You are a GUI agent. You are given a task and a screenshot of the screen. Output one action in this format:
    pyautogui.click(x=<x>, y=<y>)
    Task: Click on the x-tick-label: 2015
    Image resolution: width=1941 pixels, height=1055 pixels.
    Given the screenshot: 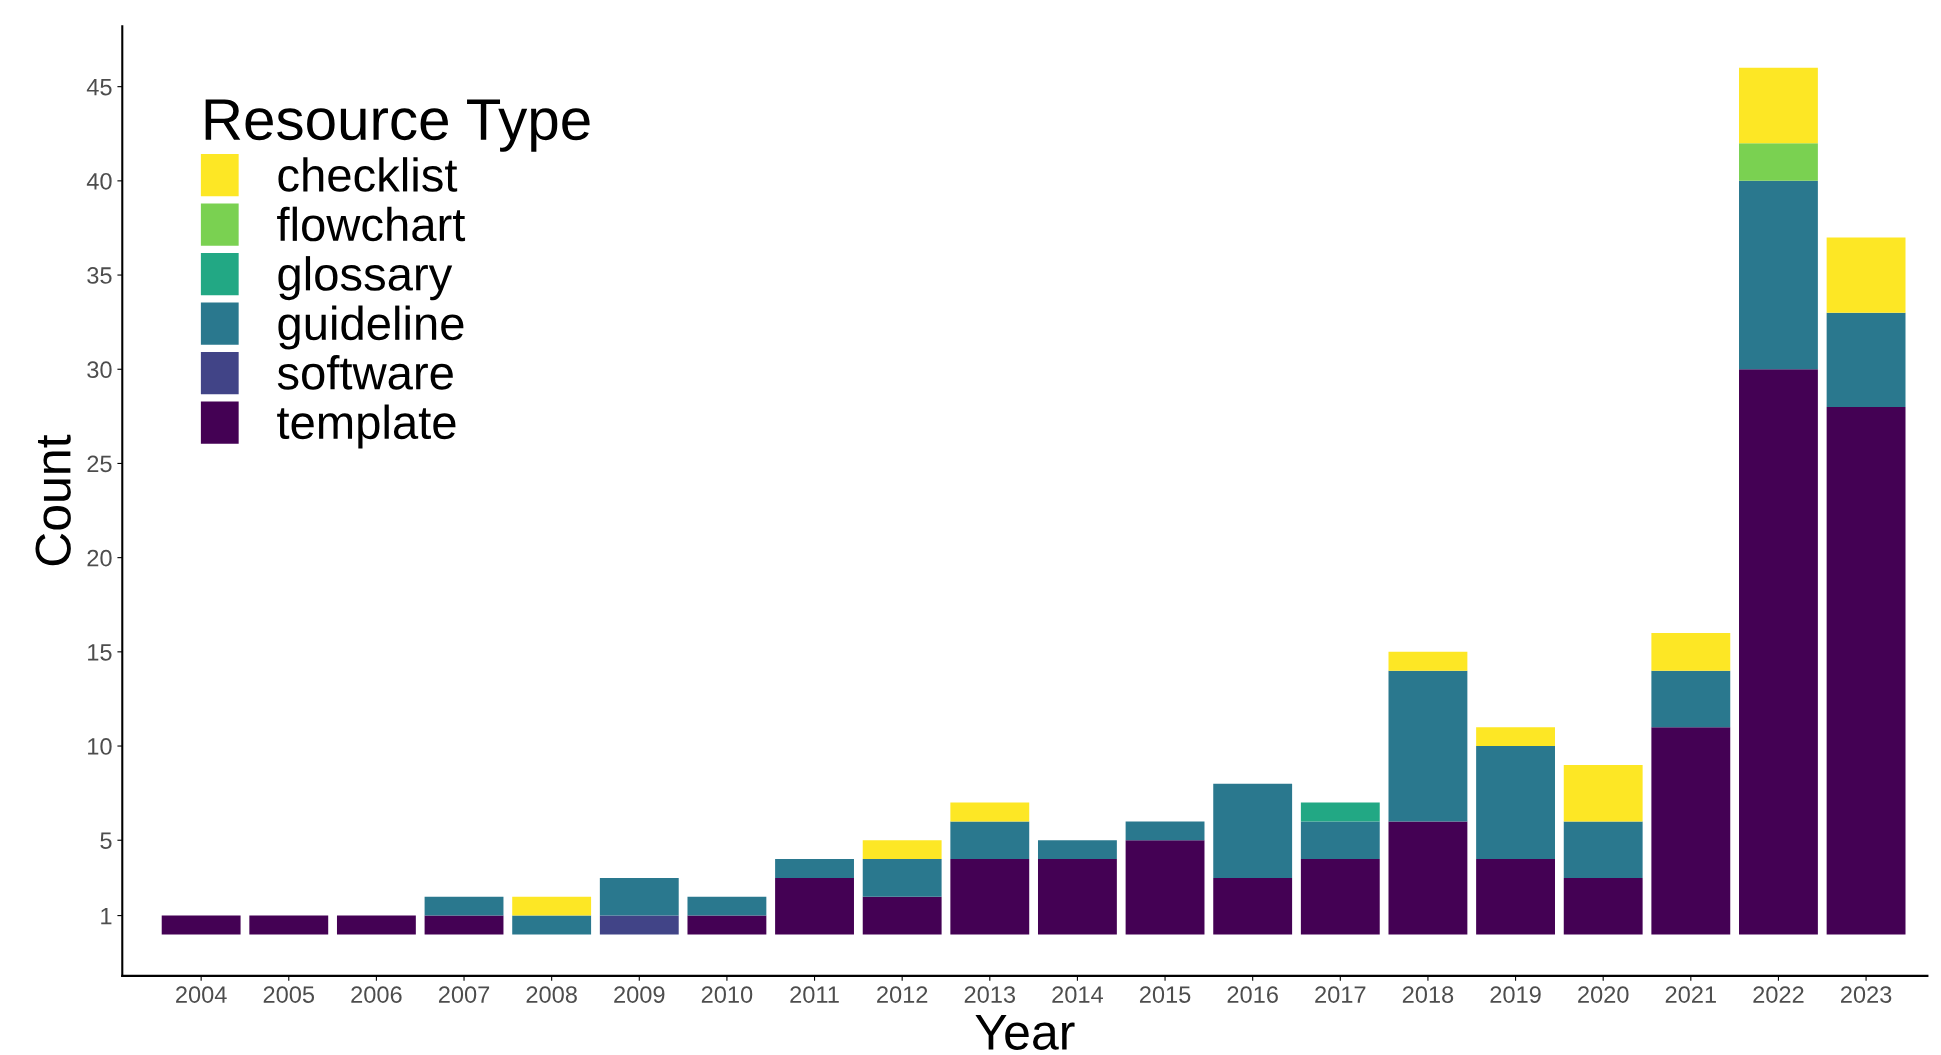 What is the action you would take?
    pyautogui.click(x=1165, y=994)
    